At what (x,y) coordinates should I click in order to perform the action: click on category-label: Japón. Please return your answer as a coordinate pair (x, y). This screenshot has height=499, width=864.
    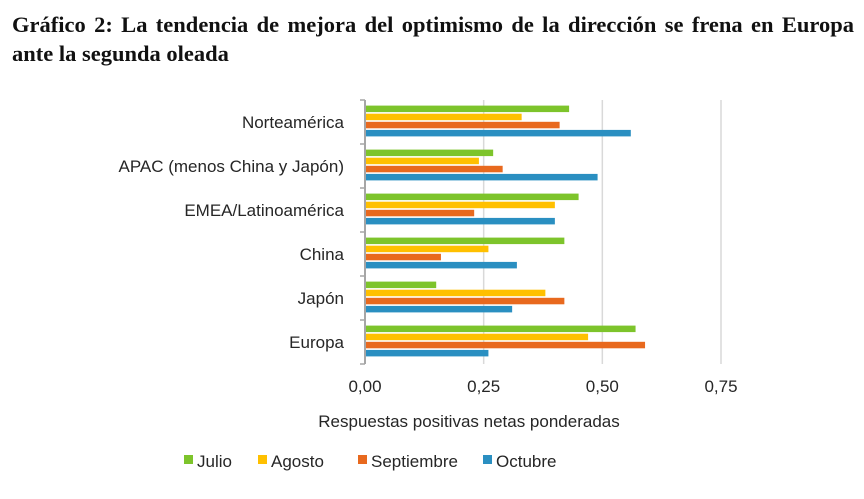
    Looking at the image, I should click on (321, 298).